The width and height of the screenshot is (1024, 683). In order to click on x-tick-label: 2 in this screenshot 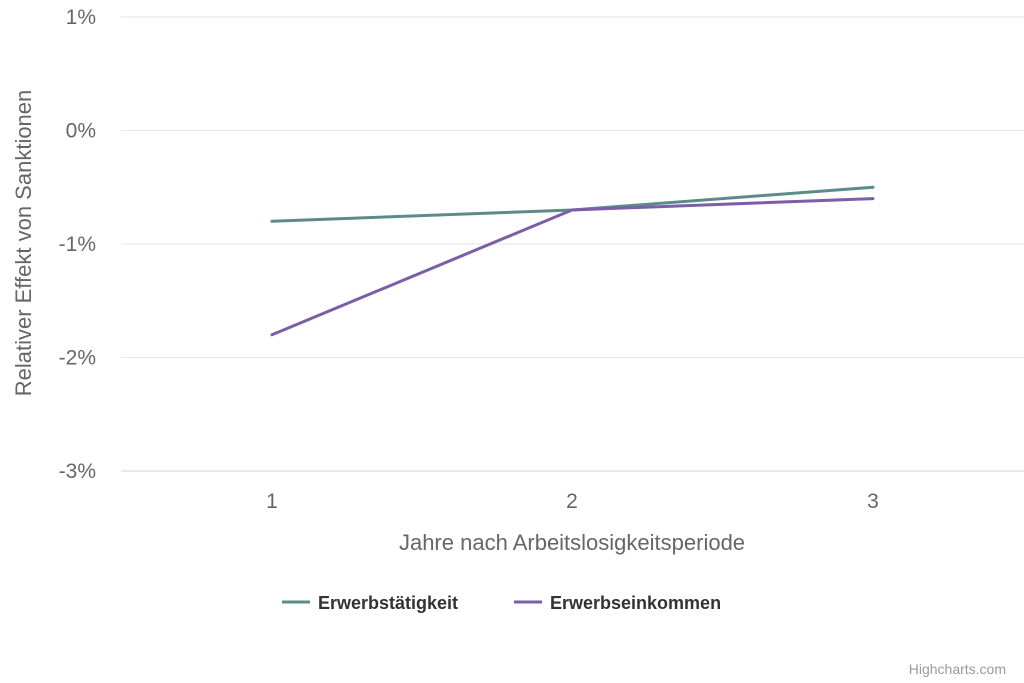, I will do `click(572, 501)`.